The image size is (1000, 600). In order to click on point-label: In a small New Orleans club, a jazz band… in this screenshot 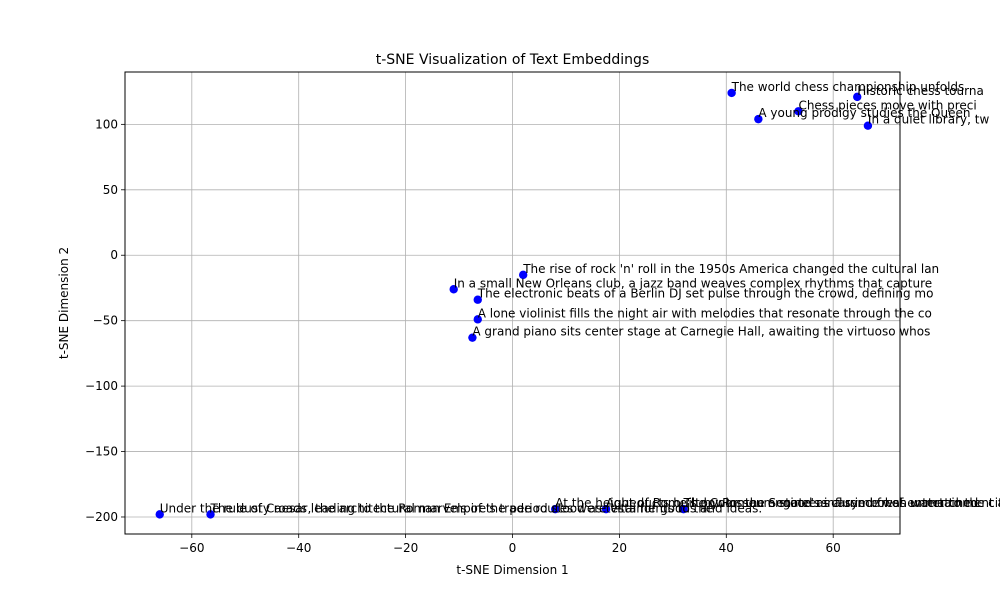, I will do `click(693, 283)`.